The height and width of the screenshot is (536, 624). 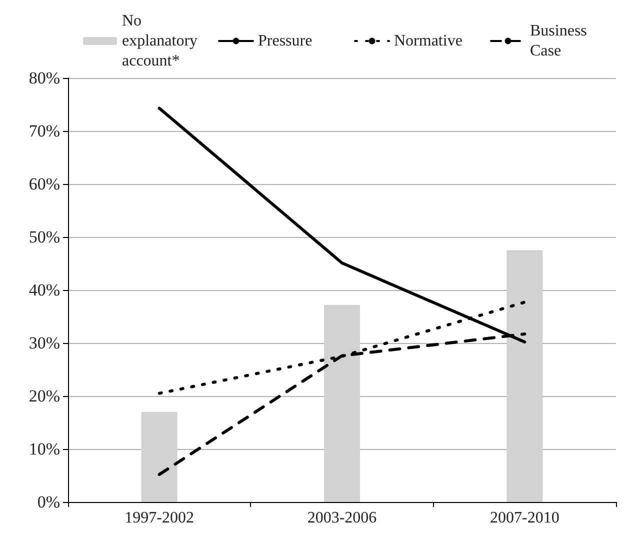 What do you see at coordinates (428, 41) in the screenshot?
I see `legend-label: Normative` at bounding box center [428, 41].